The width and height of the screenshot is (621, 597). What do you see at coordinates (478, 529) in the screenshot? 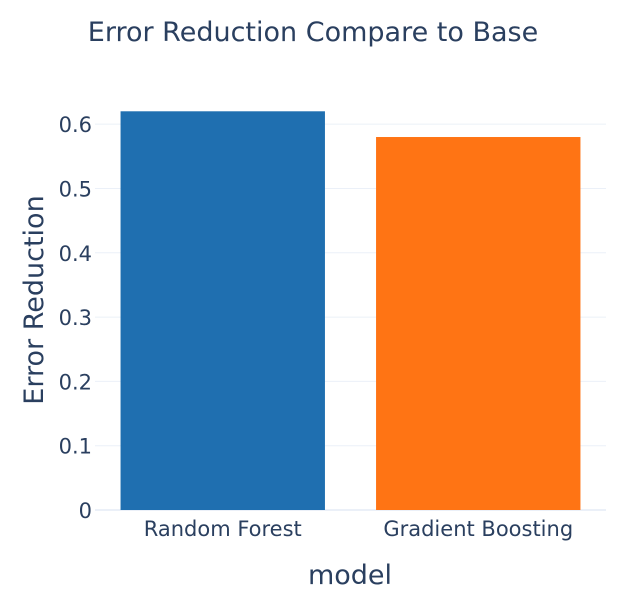
I see `x-tick-label: Gradient Boosting` at bounding box center [478, 529].